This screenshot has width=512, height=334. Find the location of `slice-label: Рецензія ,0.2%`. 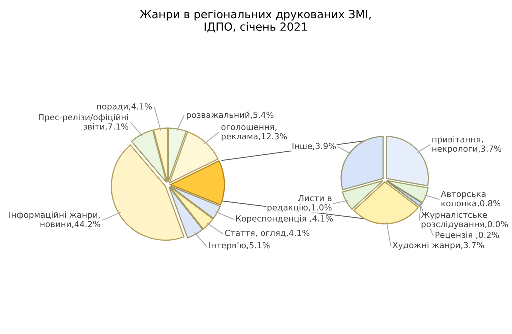

slice-label: Рецензія ,0.2% is located at coordinates (468, 236).